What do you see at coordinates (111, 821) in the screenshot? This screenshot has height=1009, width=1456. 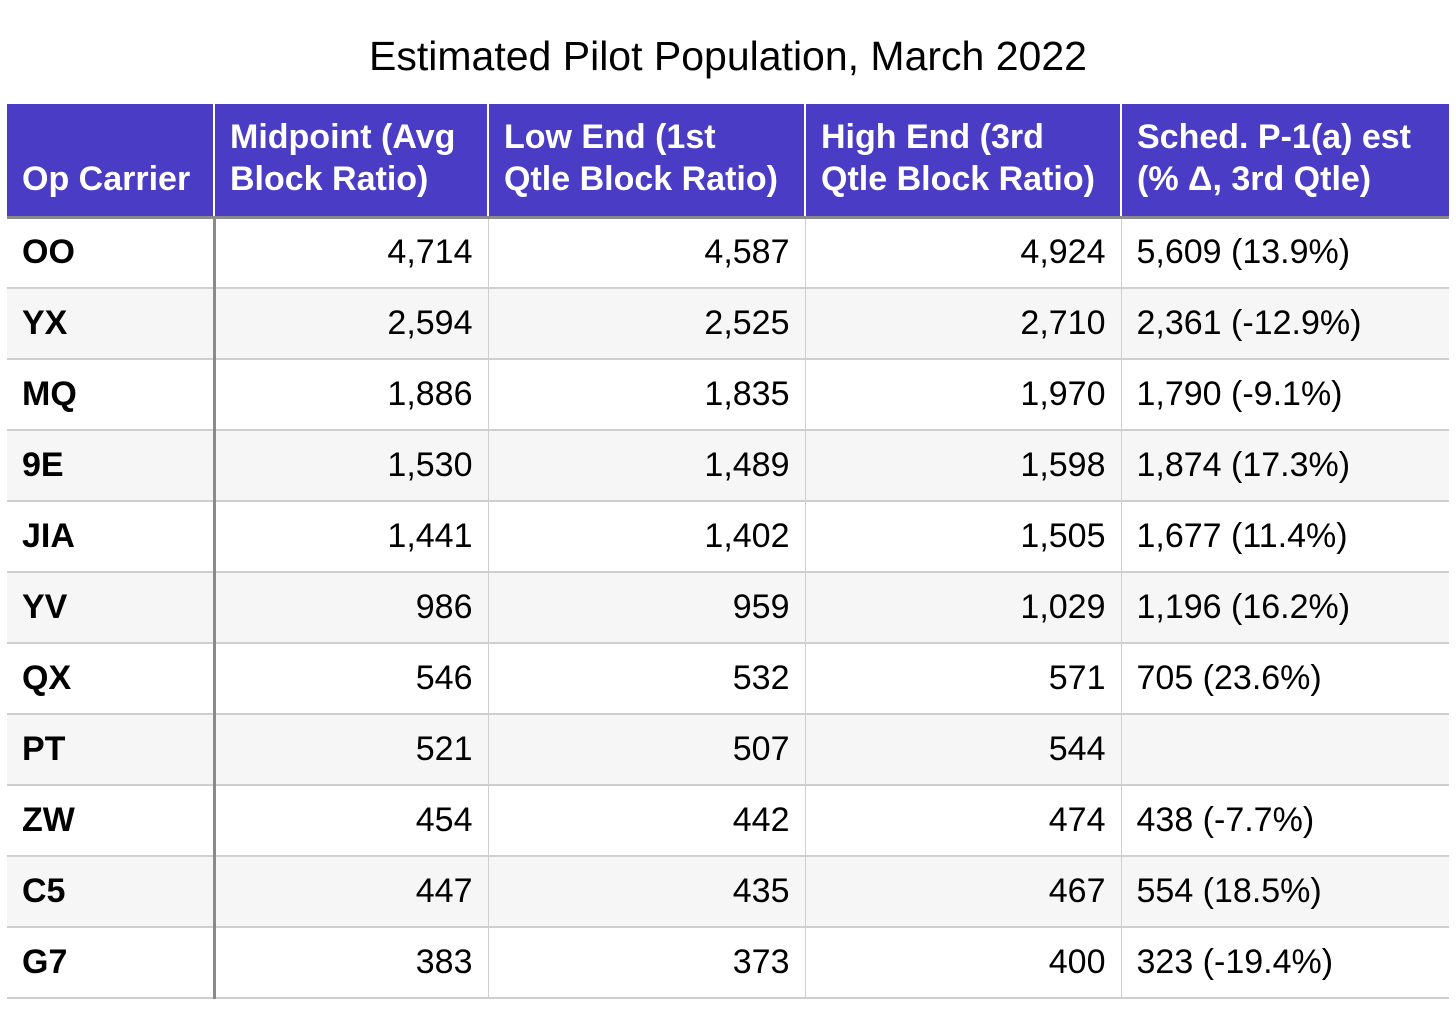 I see `cell-op-carrier: ZW` at bounding box center [111, 821].